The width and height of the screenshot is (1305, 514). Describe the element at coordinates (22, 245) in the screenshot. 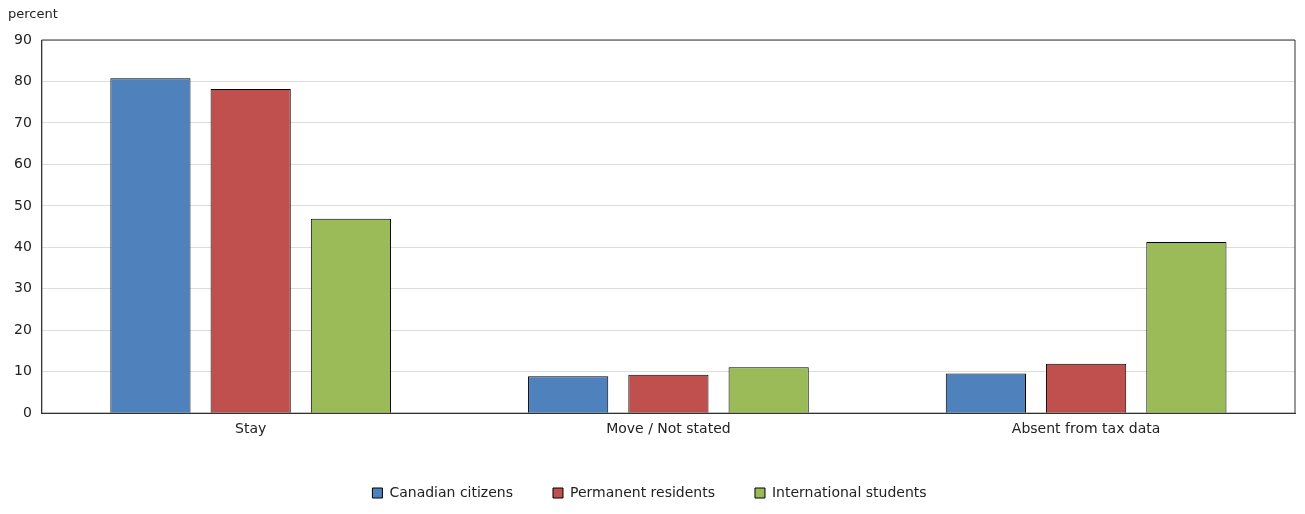

I see `y-tick-label: 40` at that location.